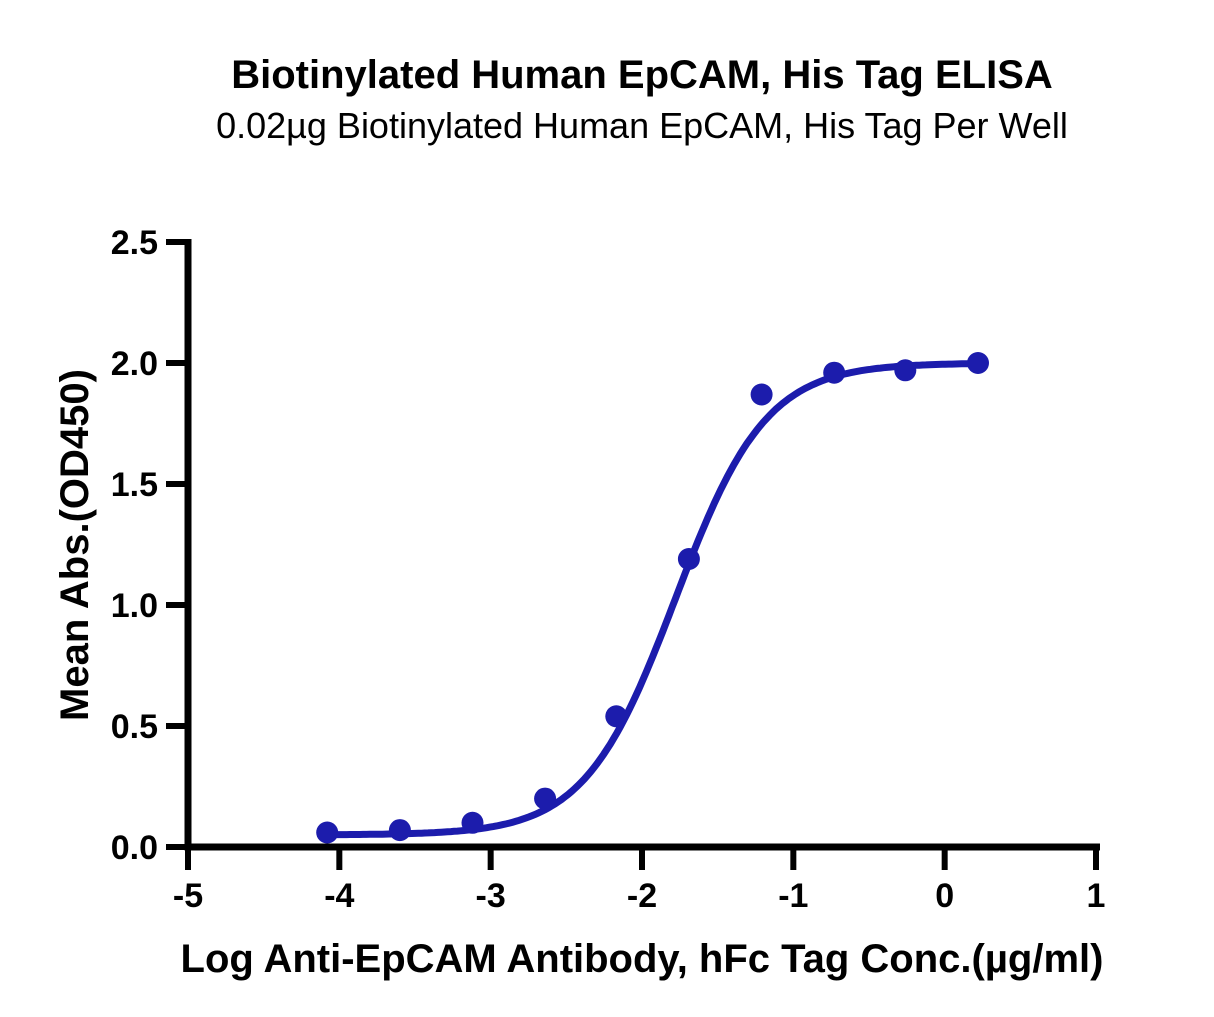 The height and width of the screenshot is (1017, 1214). What do you see at coordinates (339, 896) in the screenshot?
I see `x-tick-label: -4` at bounding box center [339, 896].